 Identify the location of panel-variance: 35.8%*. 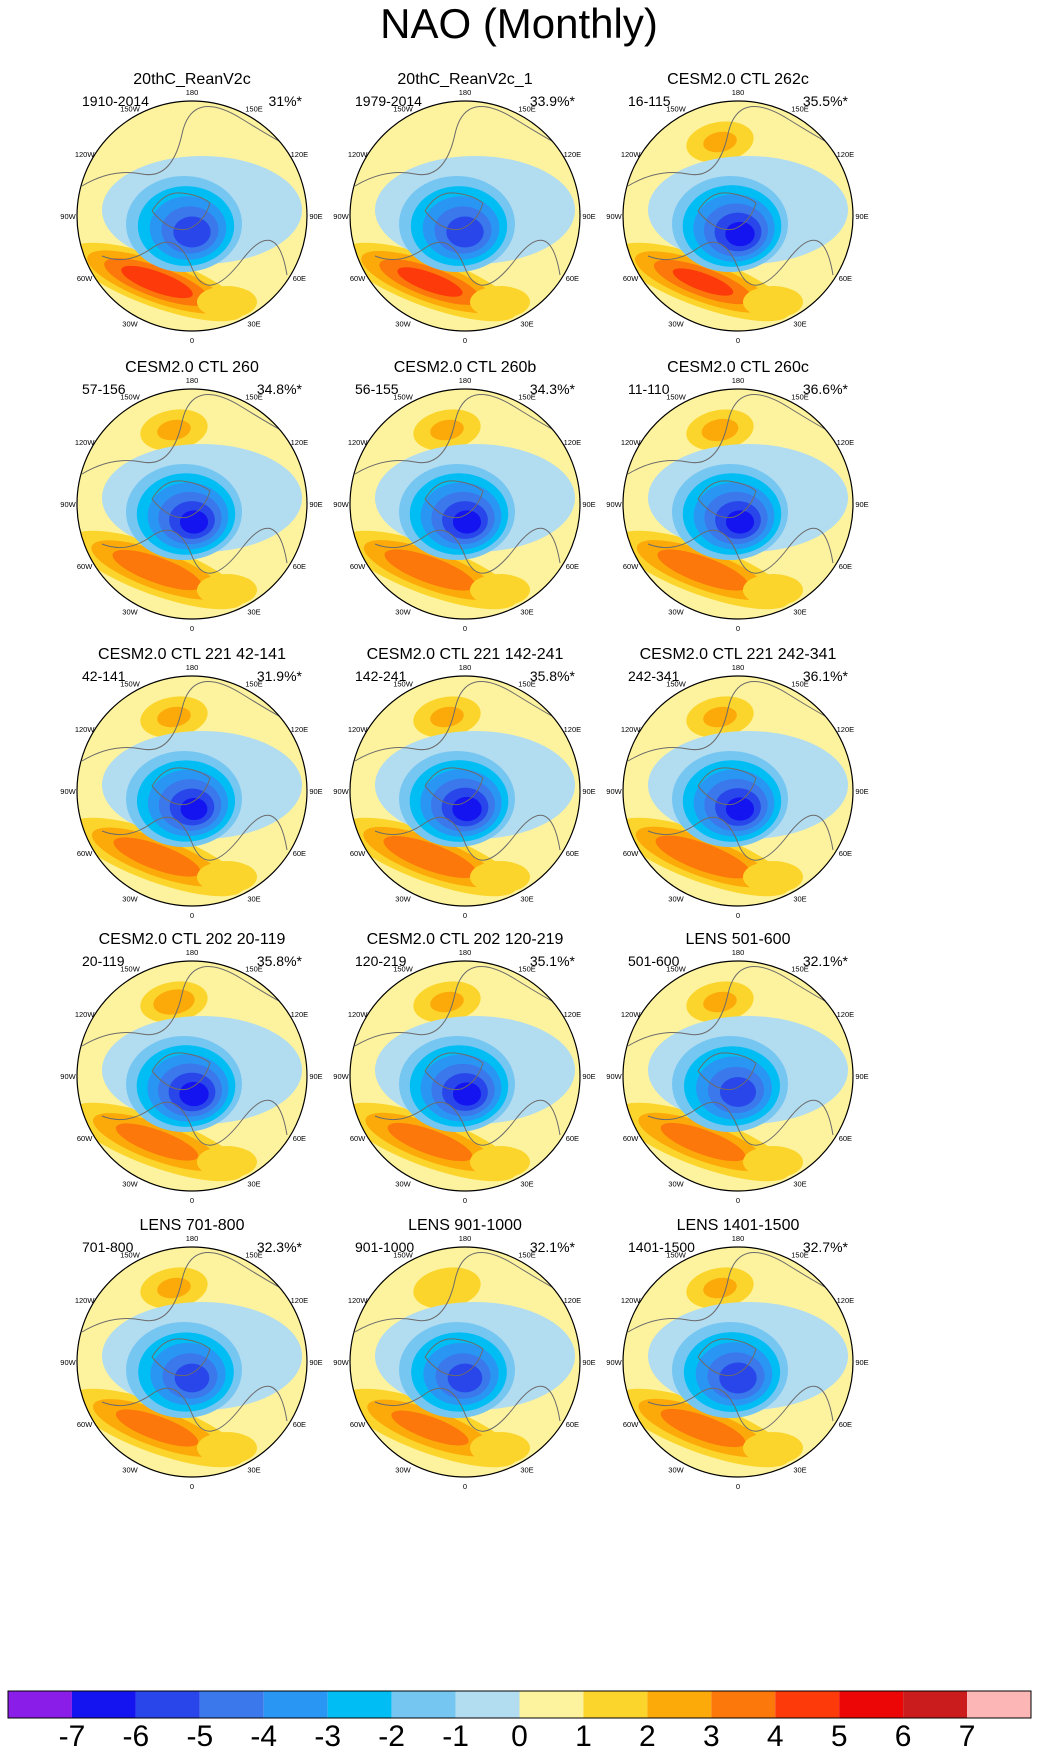
(280, 961).